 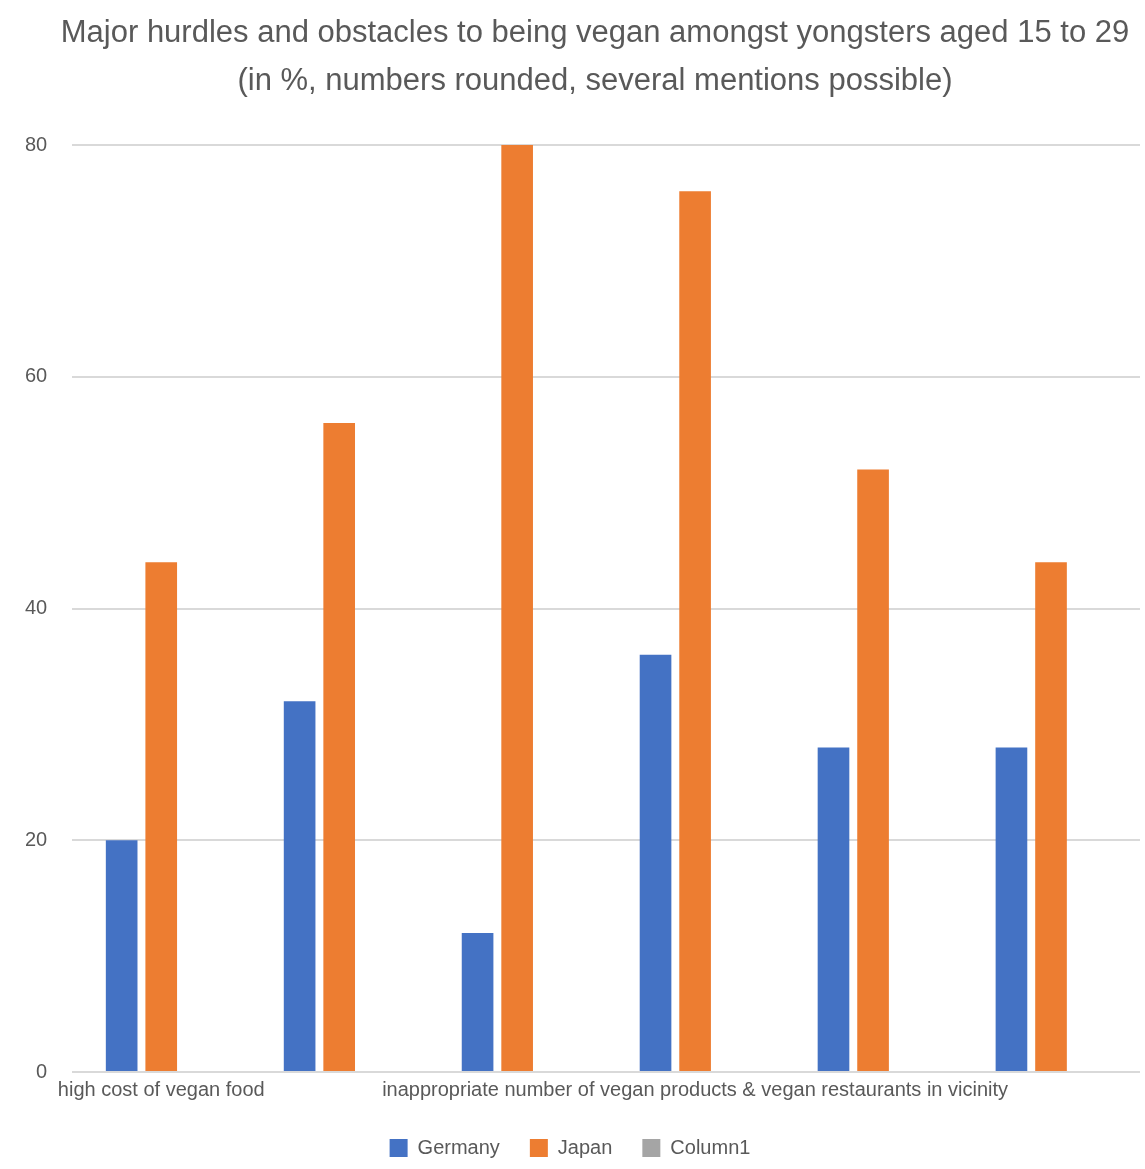 What do you see at coordinates (710, 1146) in the screenshot?
I see `legend-label: Column1` at bounding box center [710, 1146].